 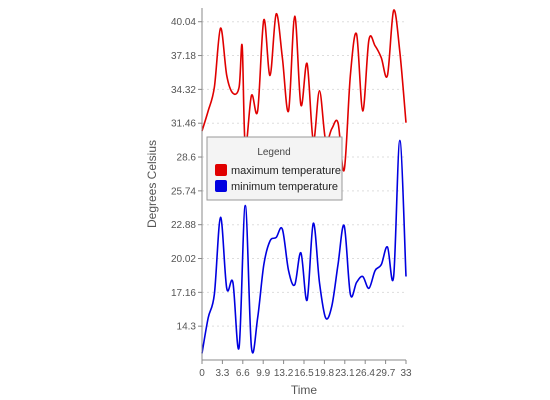 What do you see at coordinates (187, 327) in the screenshot?
I see `y-tick-label: 14.3` at bounding box center [187, 327].